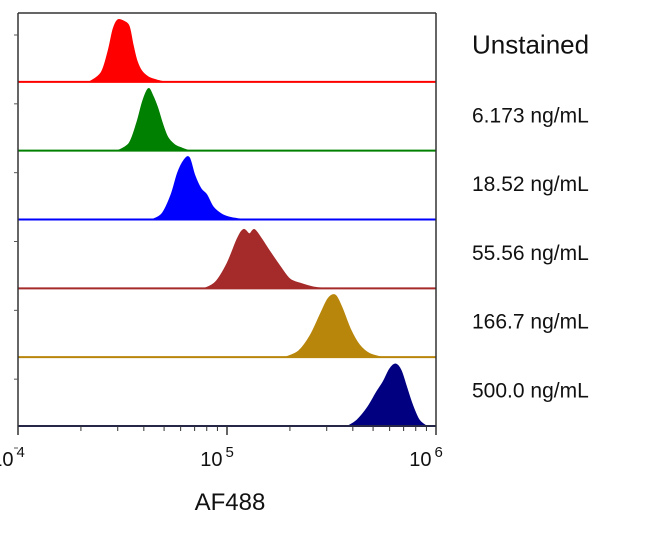 Image resolution: width=650 pixels, height=542 pixels. What do you see at coordinates (530, 115) in the screenshot?
I see `legend-entry: 6.173 ng/mL` at bounding box center [530, 115].